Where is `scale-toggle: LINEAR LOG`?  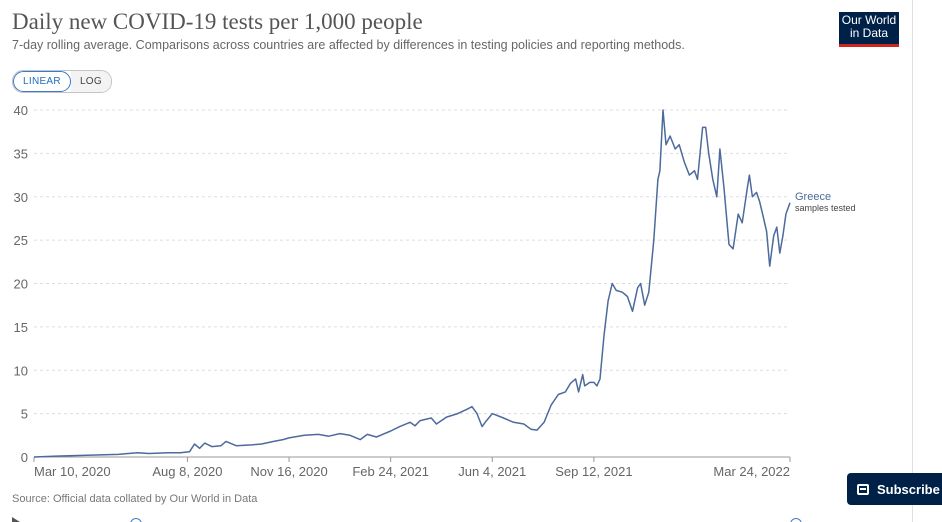 scale-toggle: LINEAR LOG is located at coordinates (62, 81).